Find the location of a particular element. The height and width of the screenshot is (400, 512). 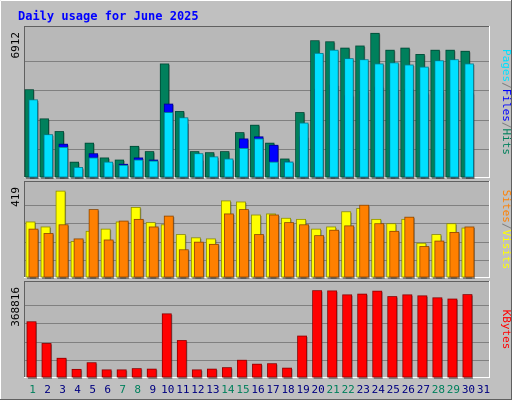

legend-part: Hits is located at coordinates (506, 142).